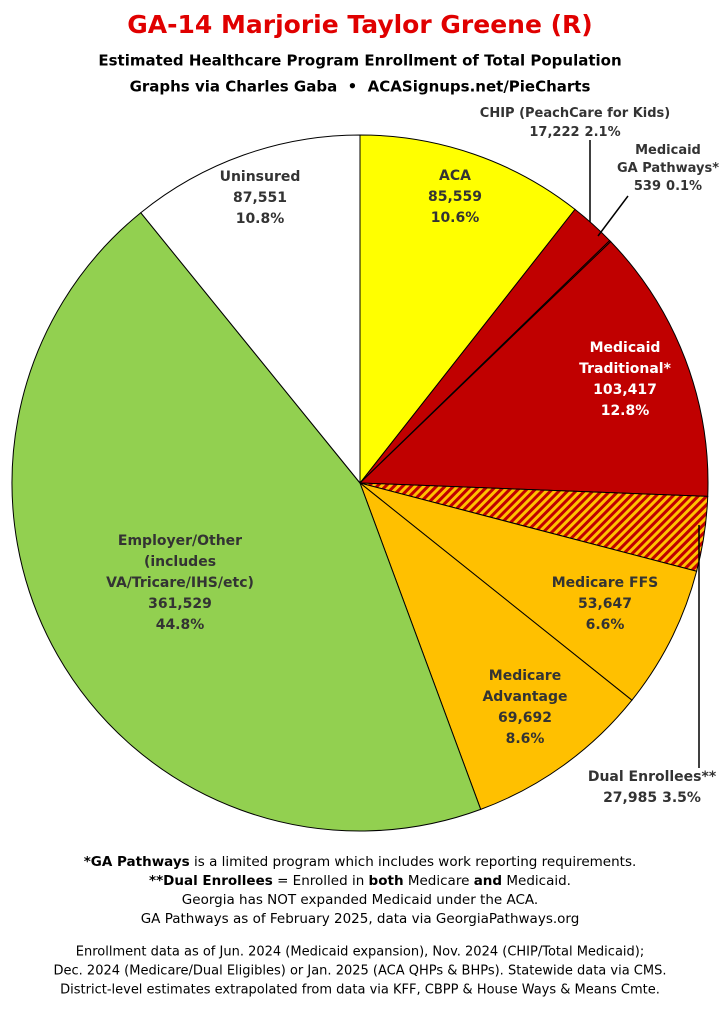 Image resolution: width=720 pixels, height=1010 pixels. I want to click on note-segment: Medicaid., so click(536, 881).